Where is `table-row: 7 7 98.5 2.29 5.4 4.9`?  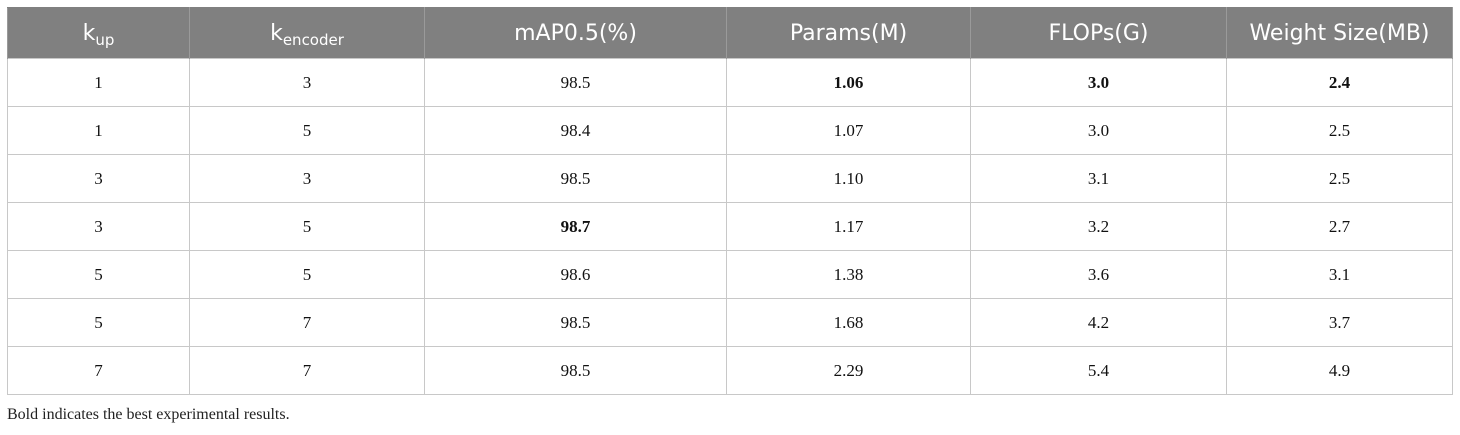
table-row: 7 7 98.5 2.29 5.4 4.9 is located at coordinates (730, 370).